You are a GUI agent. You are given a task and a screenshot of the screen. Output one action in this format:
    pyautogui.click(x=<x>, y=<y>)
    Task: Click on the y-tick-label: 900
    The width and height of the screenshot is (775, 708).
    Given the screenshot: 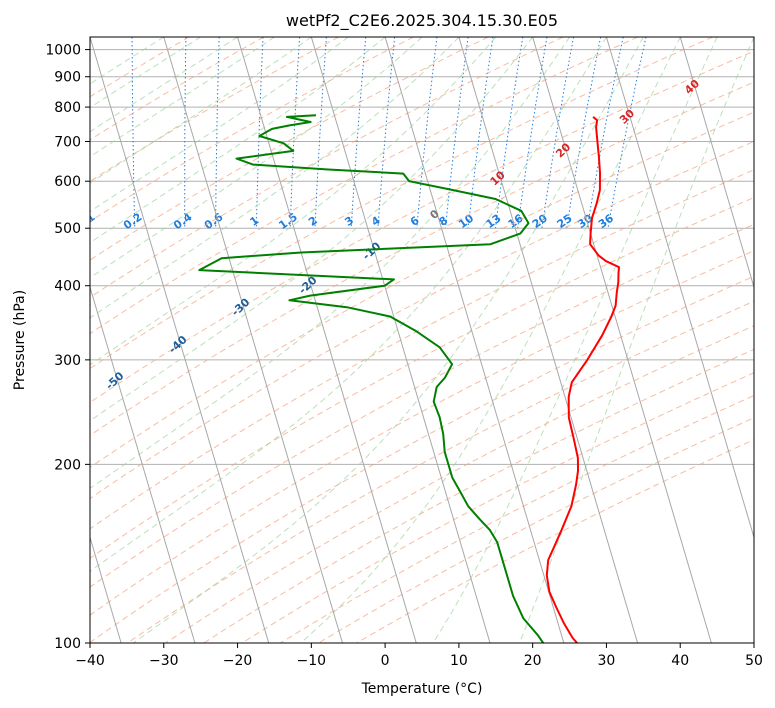 What is the action you would take?
    pyautogui.click(x=67, y=78)
    